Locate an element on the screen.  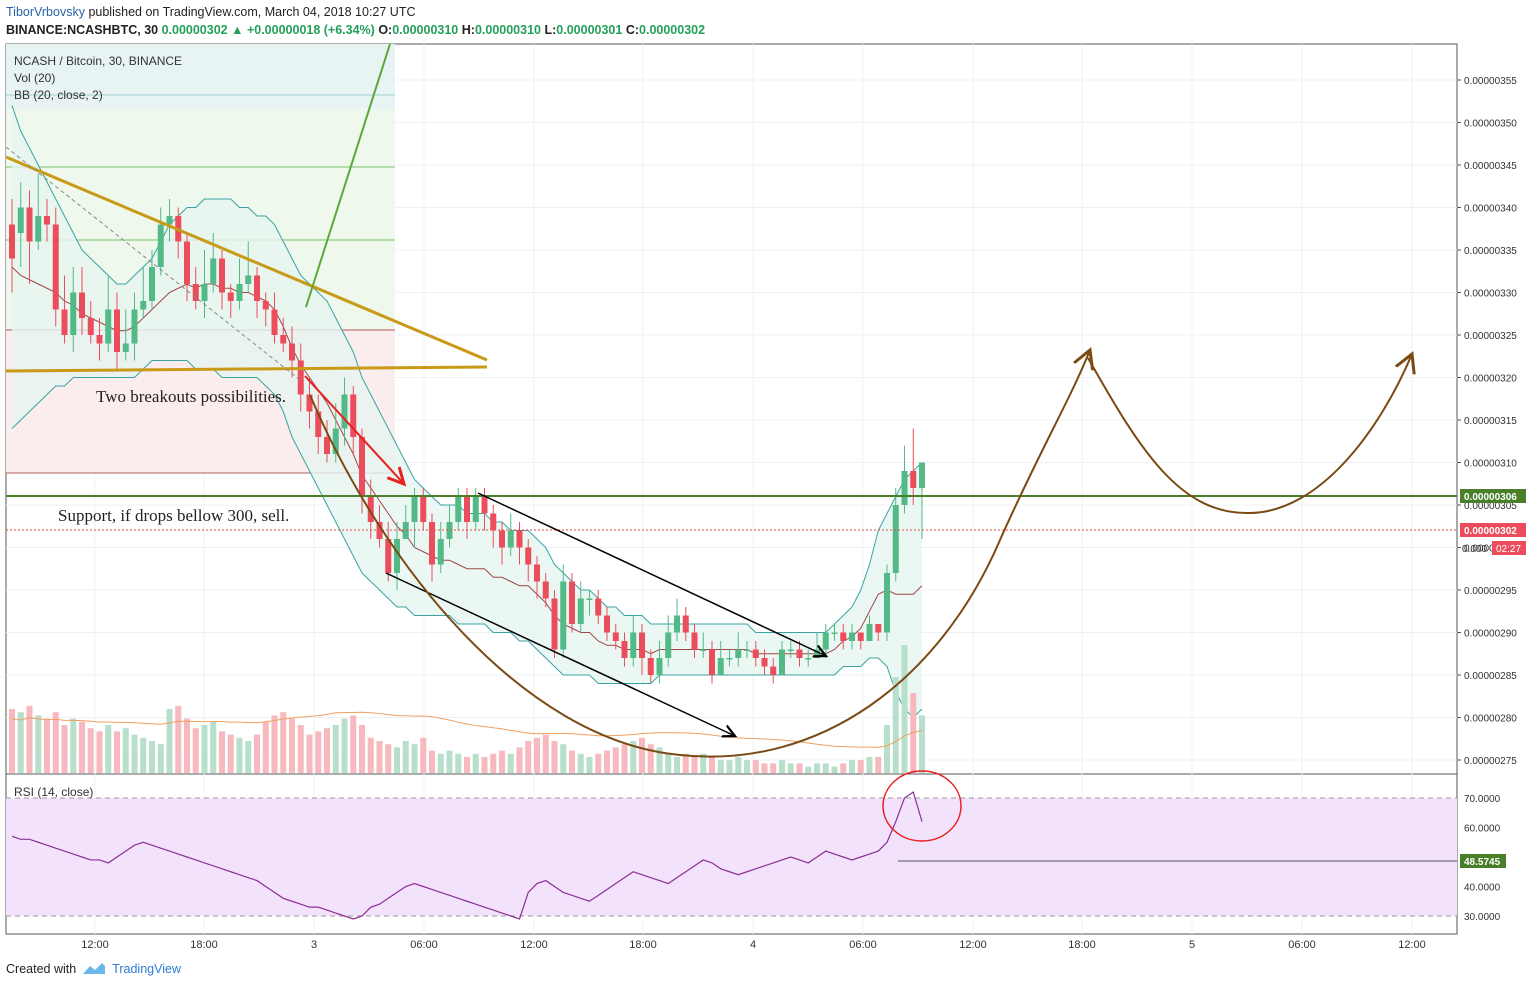
author-link: TiborVrbovsky is located at coordinates (45, 12).